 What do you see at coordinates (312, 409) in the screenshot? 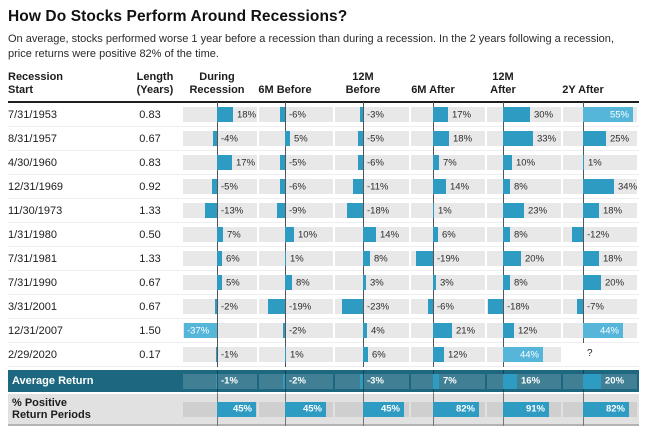
I see `value-label: 45%` at bounding box center [312, 409].